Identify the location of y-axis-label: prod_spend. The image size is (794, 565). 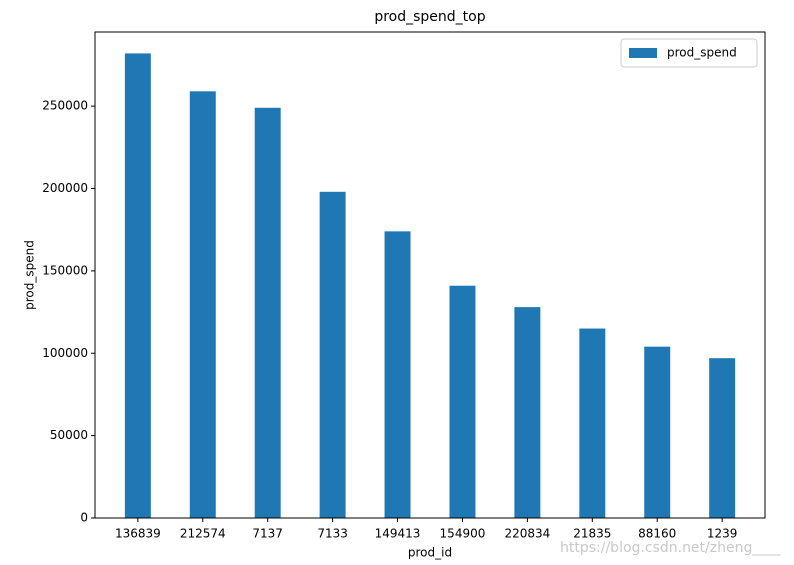
(30, 275).